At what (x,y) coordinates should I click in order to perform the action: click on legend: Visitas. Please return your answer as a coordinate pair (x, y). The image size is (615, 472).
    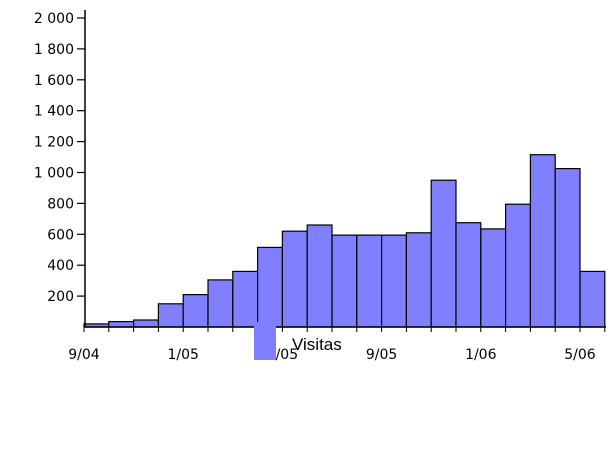
    Looking at the image, I should click on (298, 341).